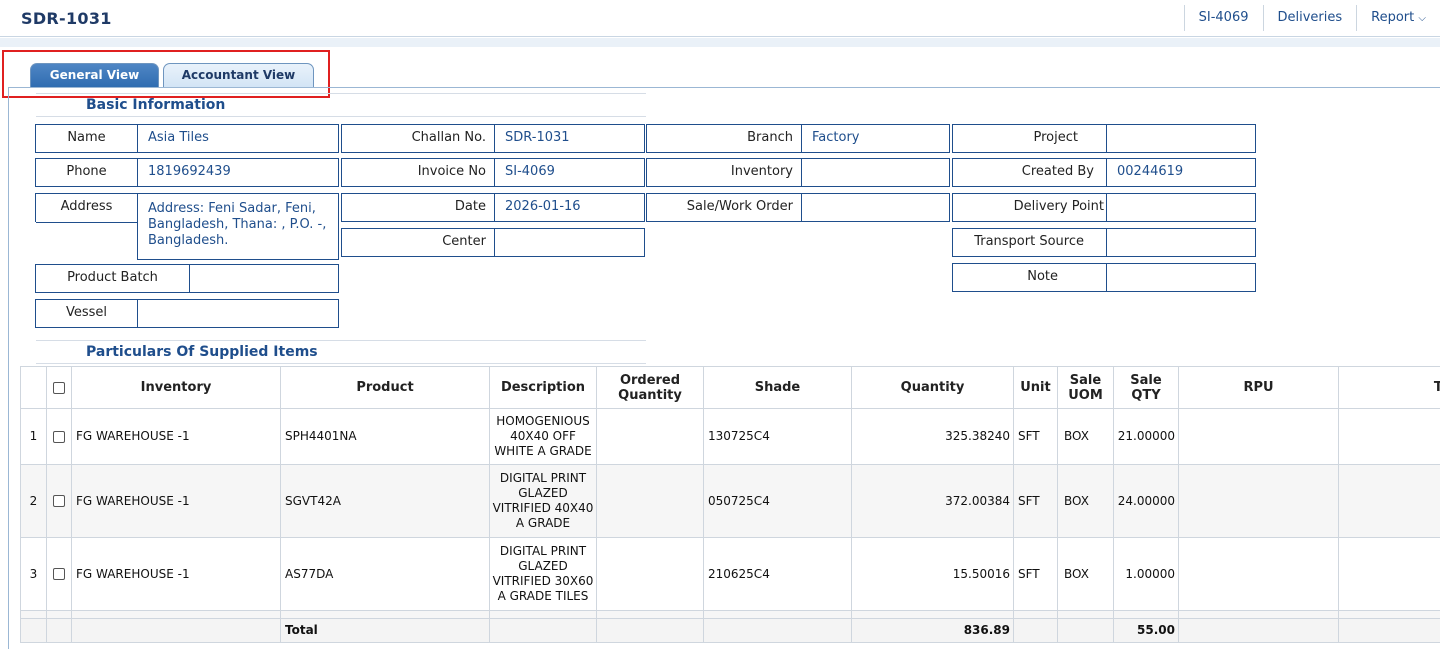  I want to click on vessel-field: Vessel, so click(187, 313).